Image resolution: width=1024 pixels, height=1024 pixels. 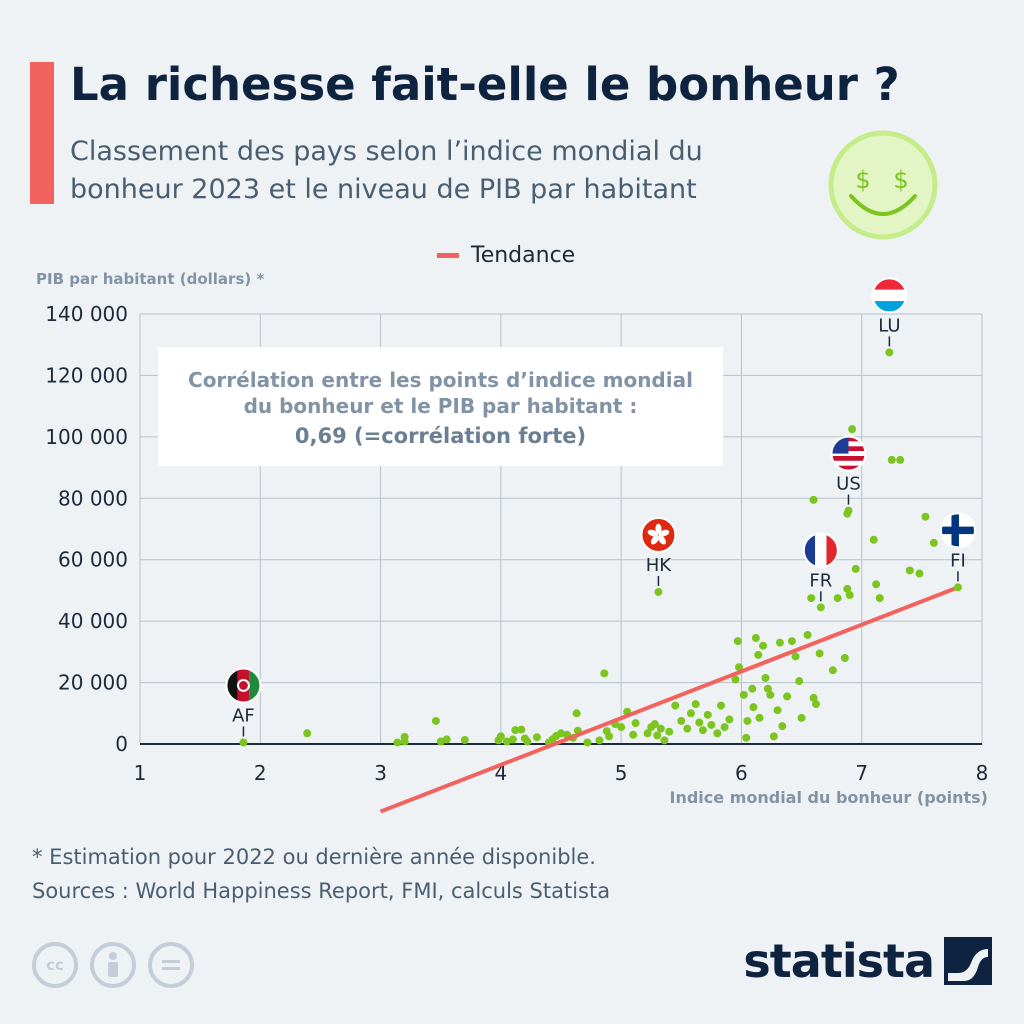 What do you see at coordinates (171, 965) in the screenshot?
I see `no-derivatives-equals-icon` at bounding box center [171, 965].